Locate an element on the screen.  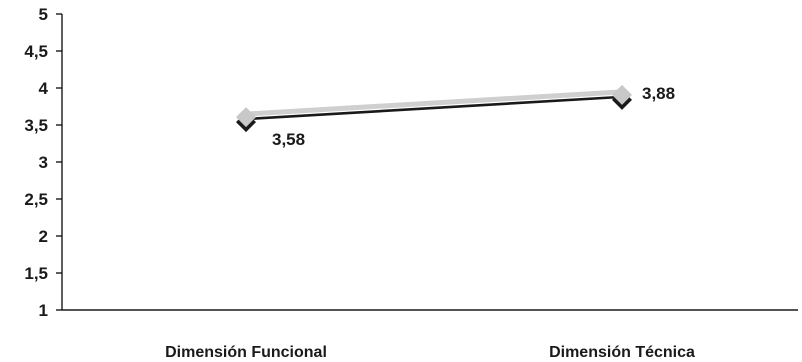
y-tick-label: 4 is located at coordinates (44, 88).